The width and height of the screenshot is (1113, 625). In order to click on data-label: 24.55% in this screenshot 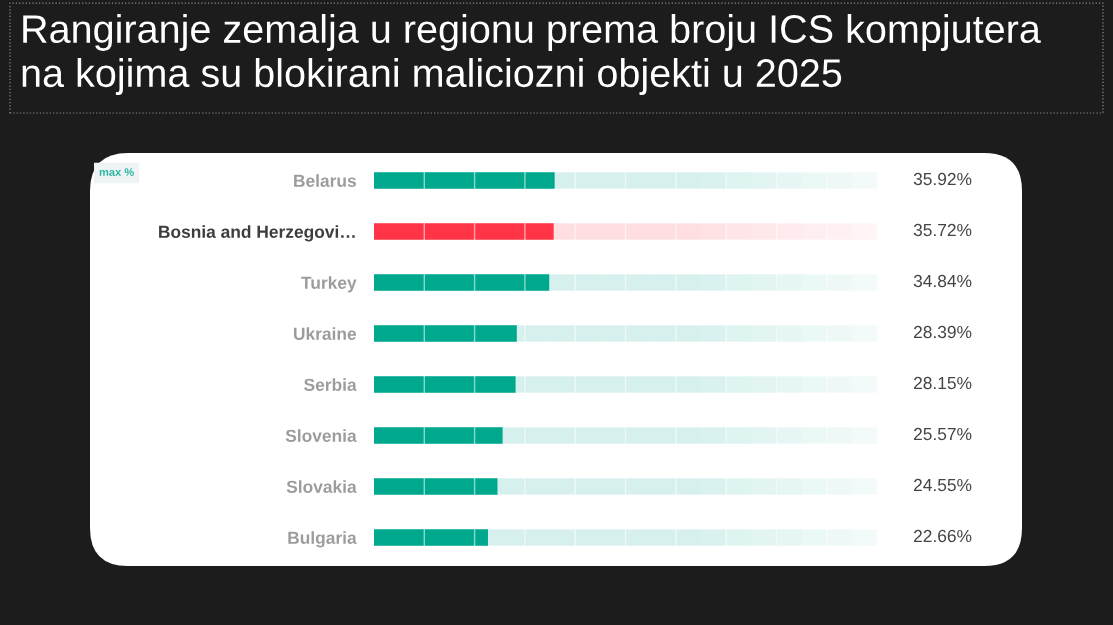, I will do `click(942, 485)`.